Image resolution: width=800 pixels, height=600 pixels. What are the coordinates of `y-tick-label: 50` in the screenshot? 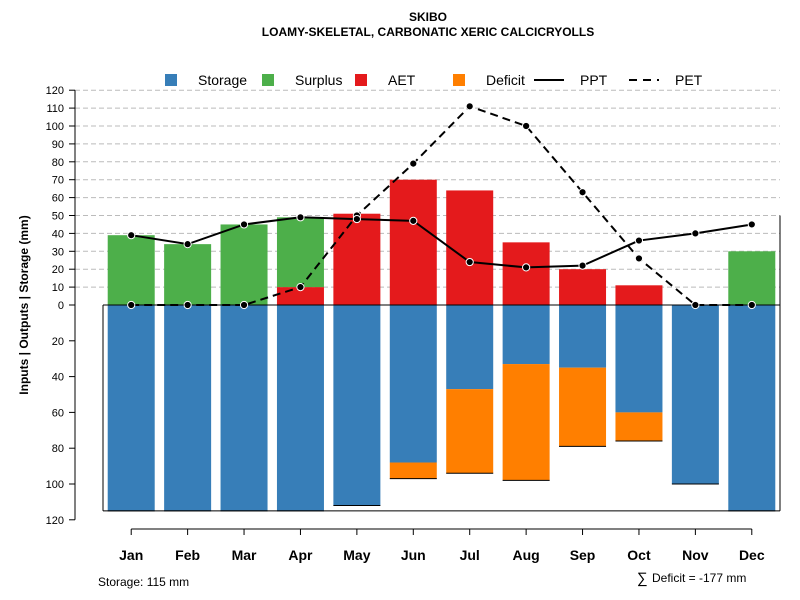 It's located at (58, 217).